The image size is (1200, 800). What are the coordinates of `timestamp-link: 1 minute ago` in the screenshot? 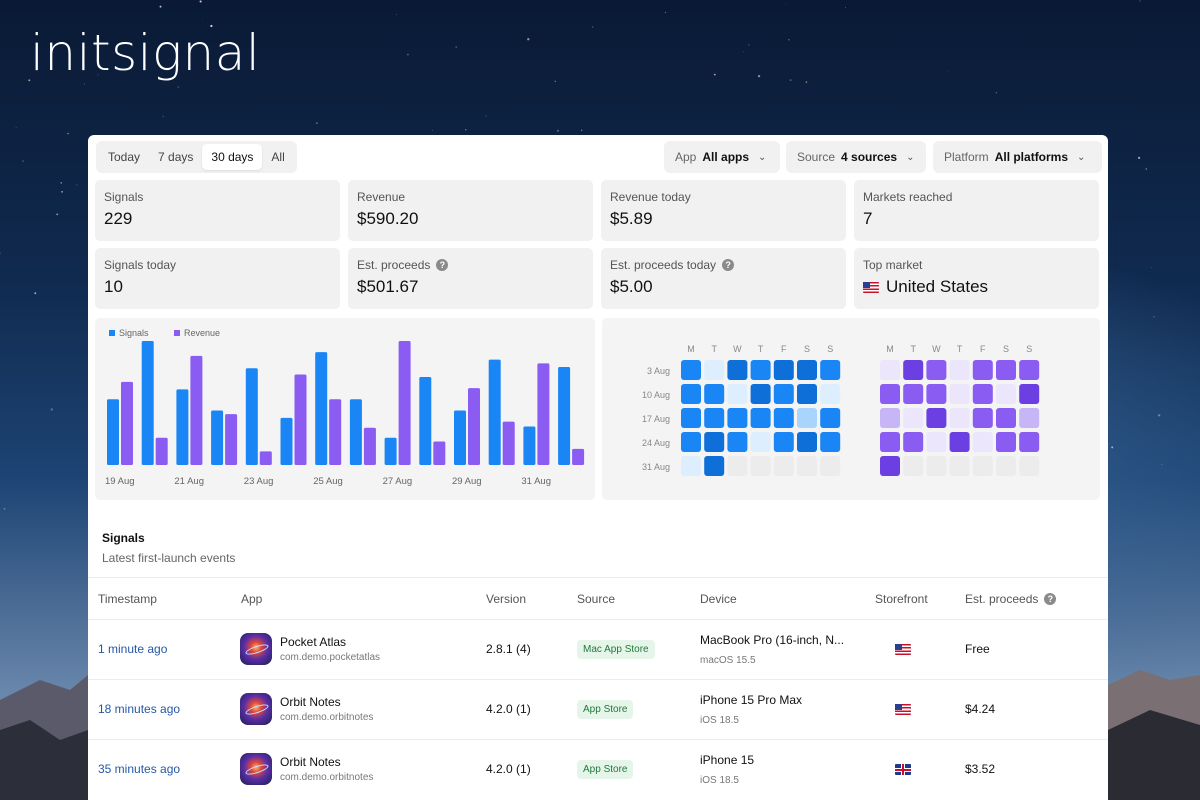 It's located at (133, 649).